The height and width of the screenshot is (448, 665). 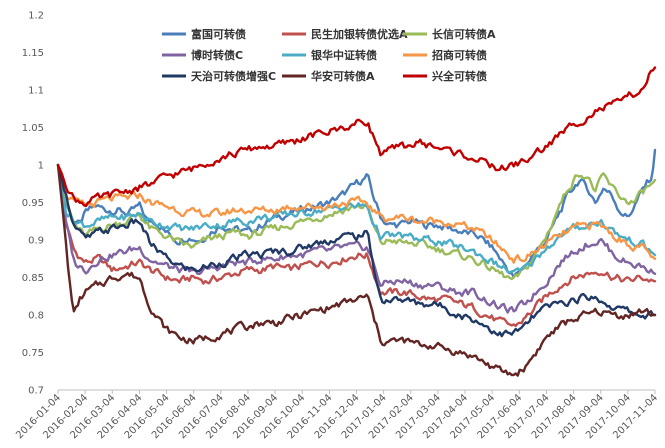 I want to click on legend-label: 长信可转债A, so click(x=464, y=34).